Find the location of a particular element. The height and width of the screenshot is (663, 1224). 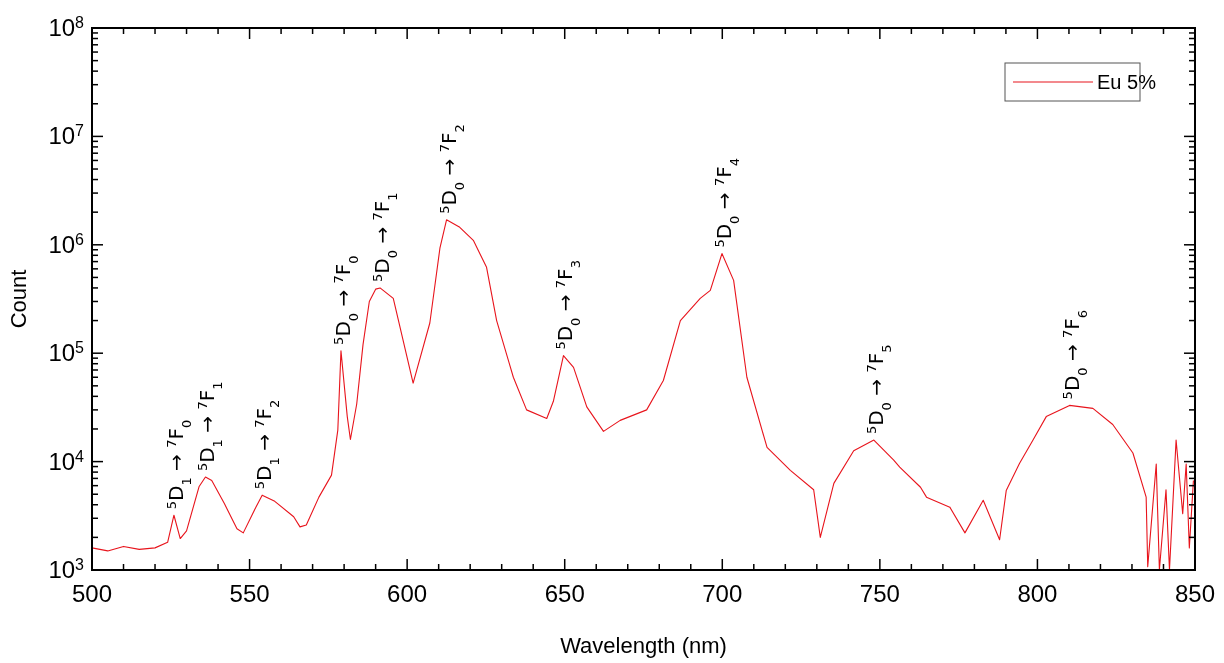

y-tick-label: 10$^{7}$ is located at coordinates (66, 135).